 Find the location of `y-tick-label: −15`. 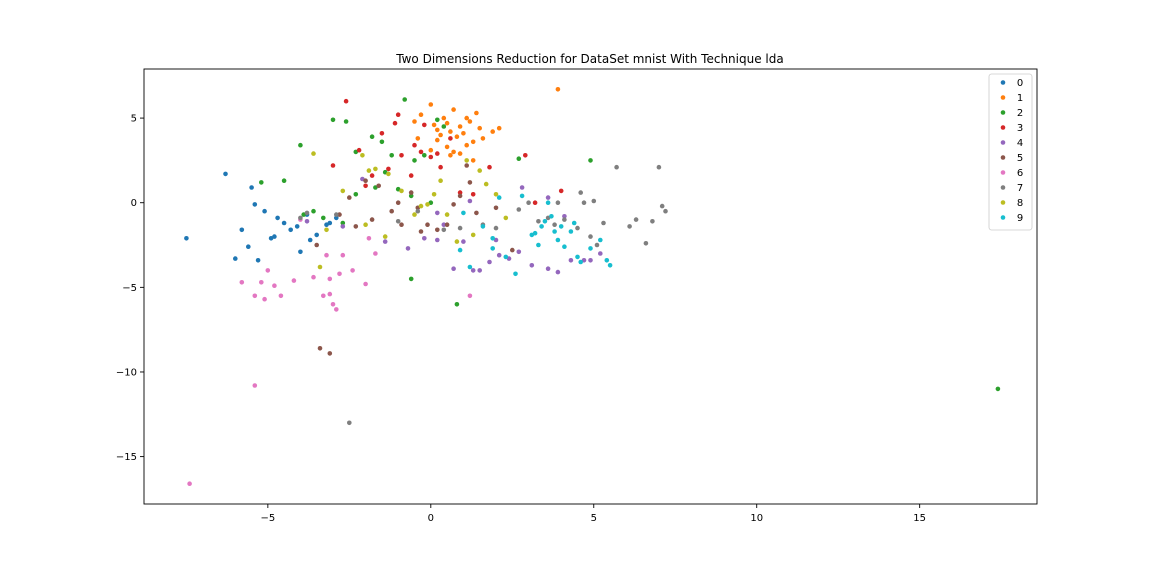

y-tick-label: −15 is located at coordinates (126, 457).